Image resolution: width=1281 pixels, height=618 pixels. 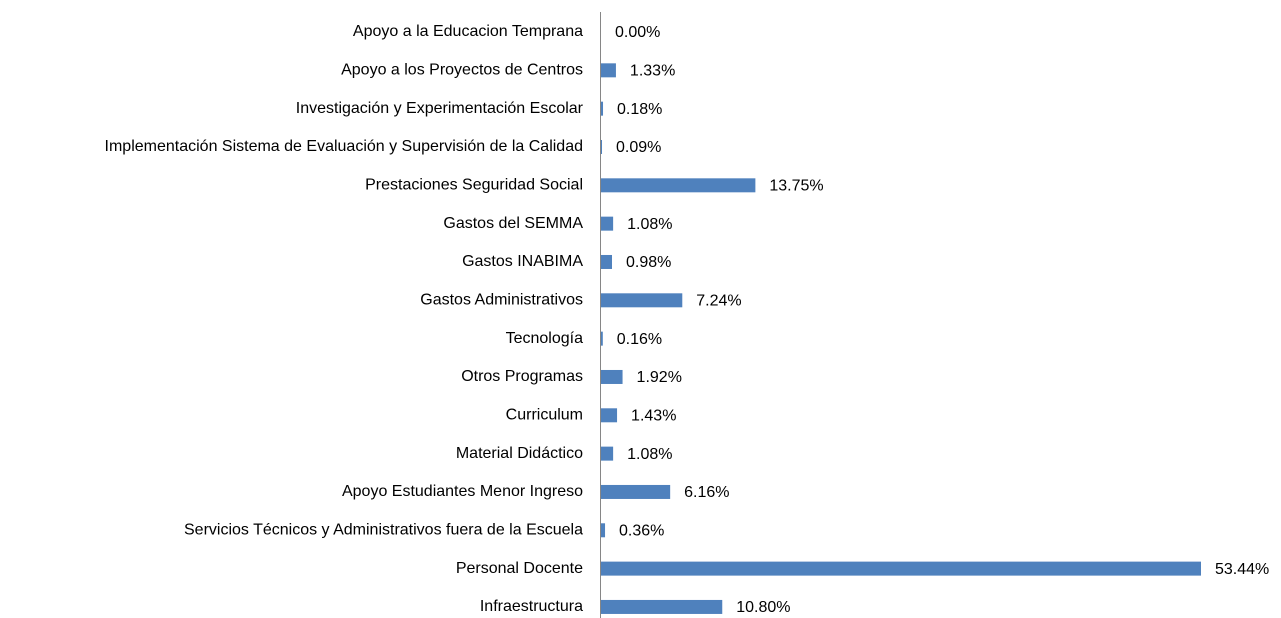 I want to click on category-label: Prestaciones Seguridad Social, so click(x=474, y=185).